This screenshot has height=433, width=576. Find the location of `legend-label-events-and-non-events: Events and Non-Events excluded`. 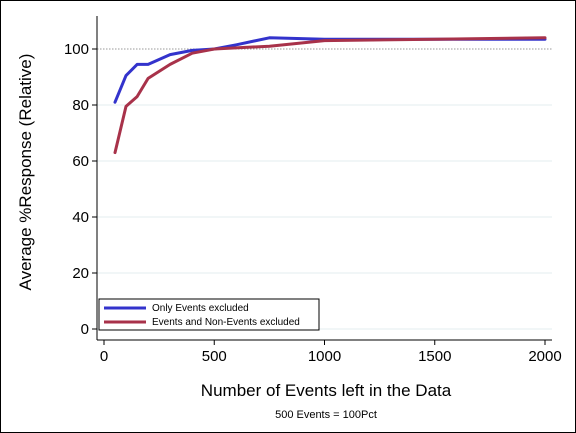

legend-label-events-and-non-events: Events and Non-Events excluded is located at coordinates (226, 322).